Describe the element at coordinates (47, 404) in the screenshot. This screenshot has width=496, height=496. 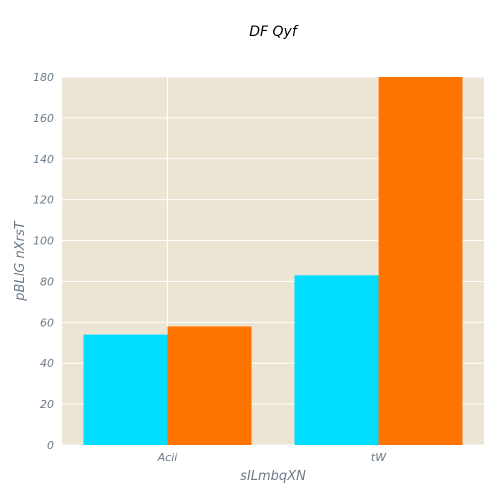
I see `y-tick-label: 20` at that location.